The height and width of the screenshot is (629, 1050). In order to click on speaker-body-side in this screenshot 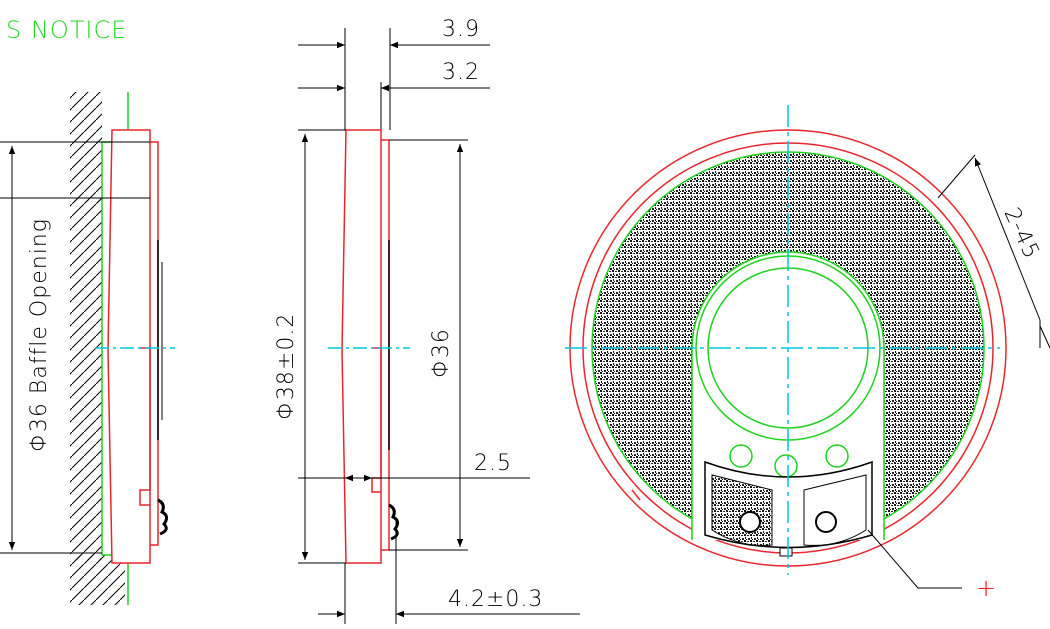, I will do `click(129, 346)`.